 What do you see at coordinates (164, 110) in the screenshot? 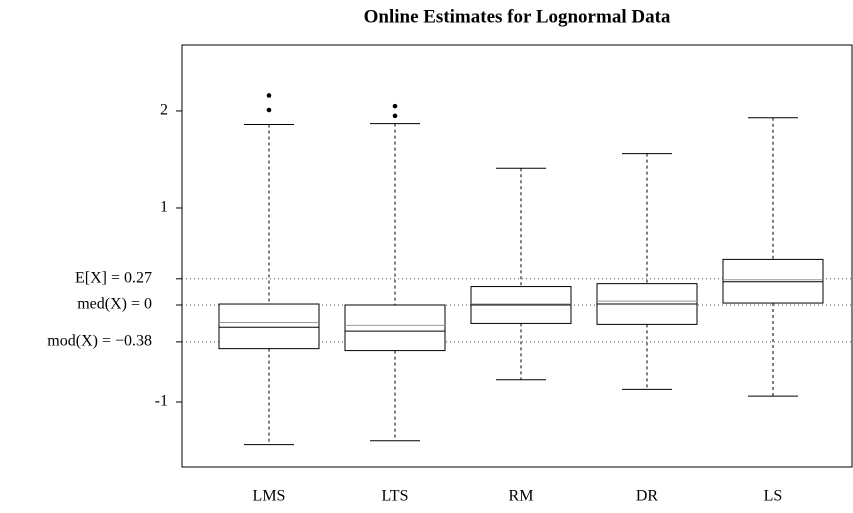
I see `y-tick-label: 2` at bounding box center [164, 110].